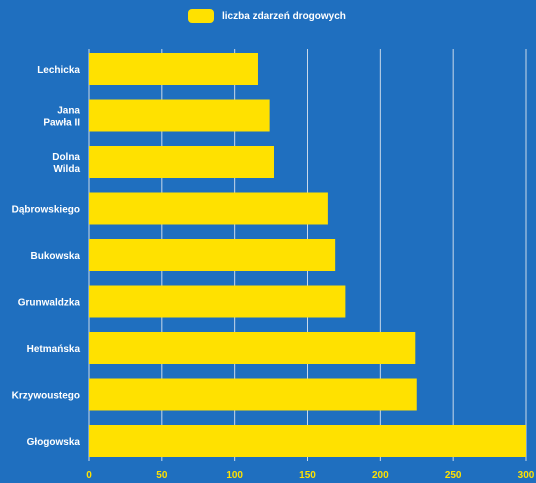  I want to click on category-label: Wilda, so click(66, 169).